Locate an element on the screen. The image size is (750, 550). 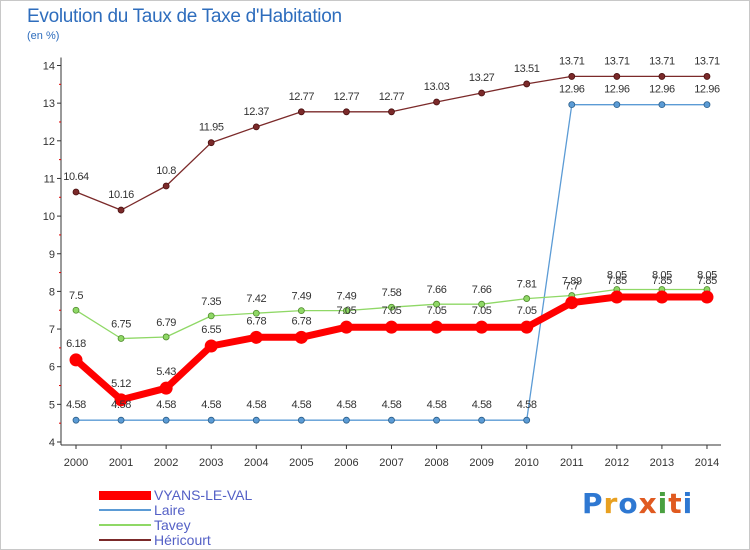
x-tick-label: 2000 is located at coordinates (76, 463).